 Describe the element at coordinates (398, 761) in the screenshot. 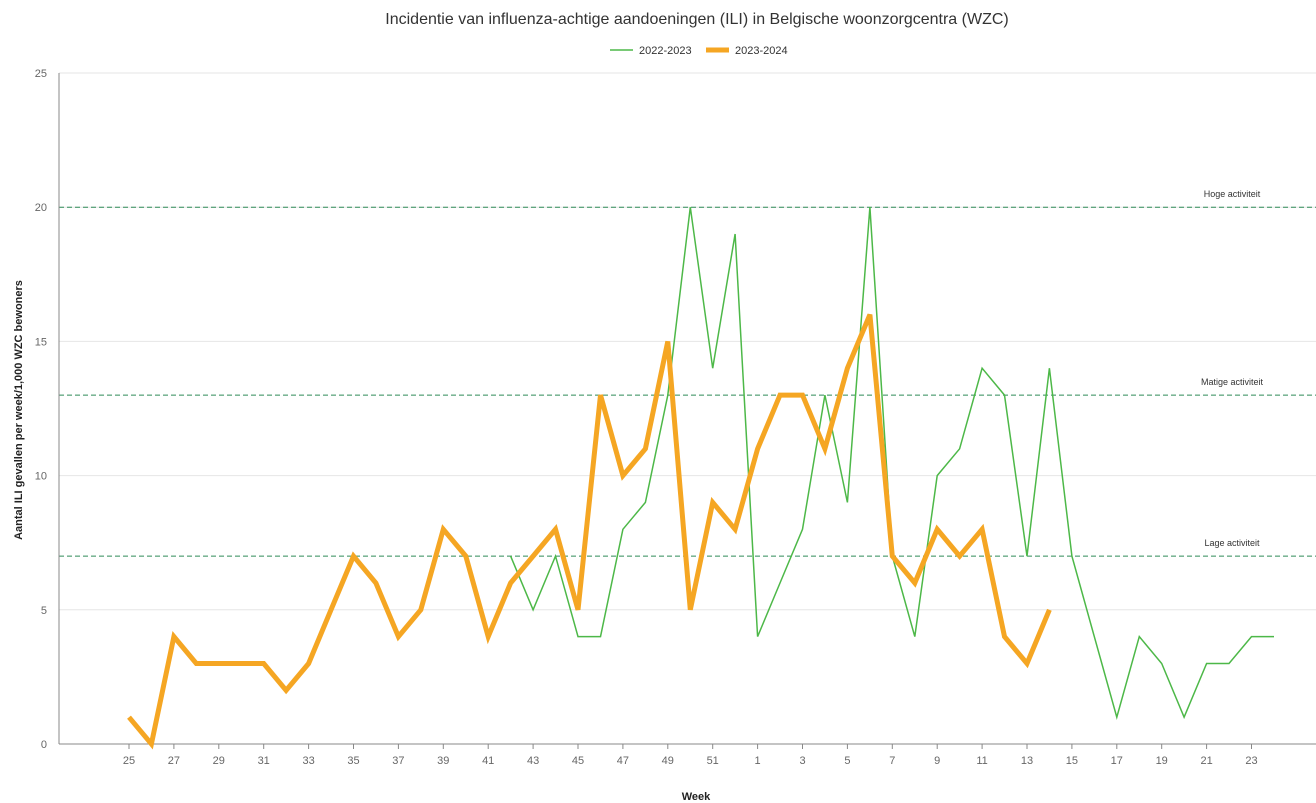

I see `x-tick-37: 37` at that location.